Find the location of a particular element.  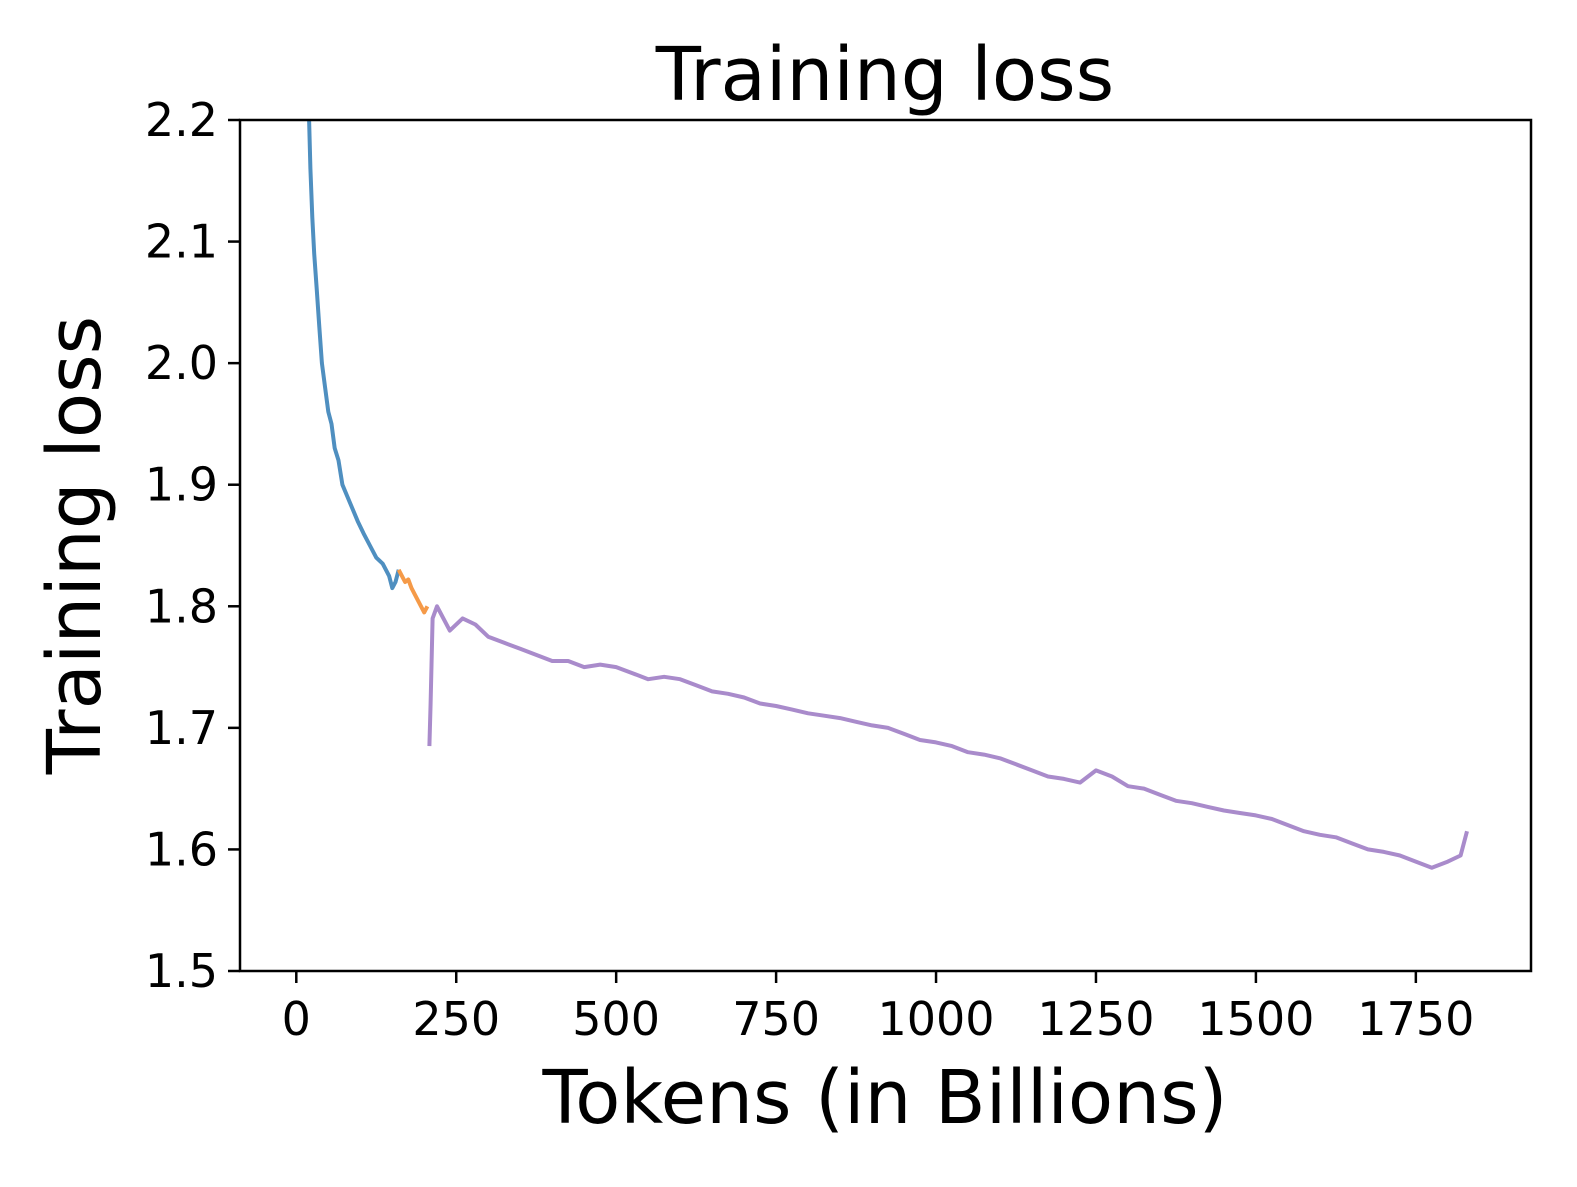

chart-title: Training loss is located at coordinates (884, 75).